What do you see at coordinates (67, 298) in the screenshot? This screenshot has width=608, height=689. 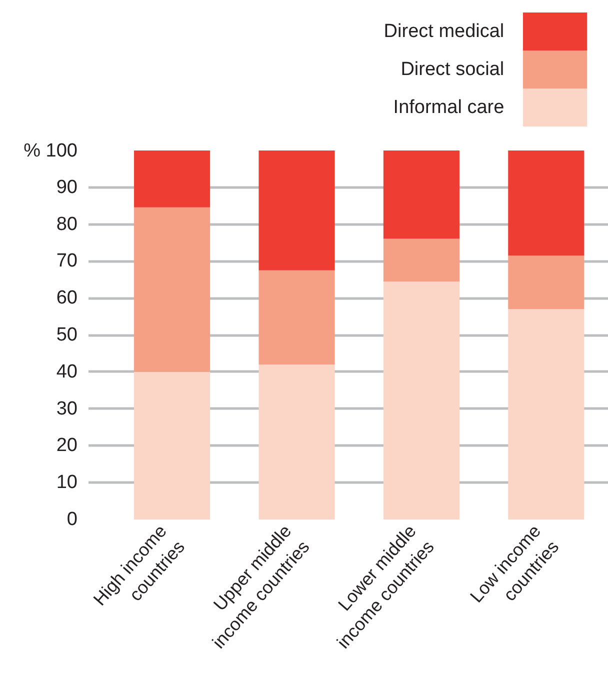 I see `y-tick-label: 60` at bounding box center [67, 298].